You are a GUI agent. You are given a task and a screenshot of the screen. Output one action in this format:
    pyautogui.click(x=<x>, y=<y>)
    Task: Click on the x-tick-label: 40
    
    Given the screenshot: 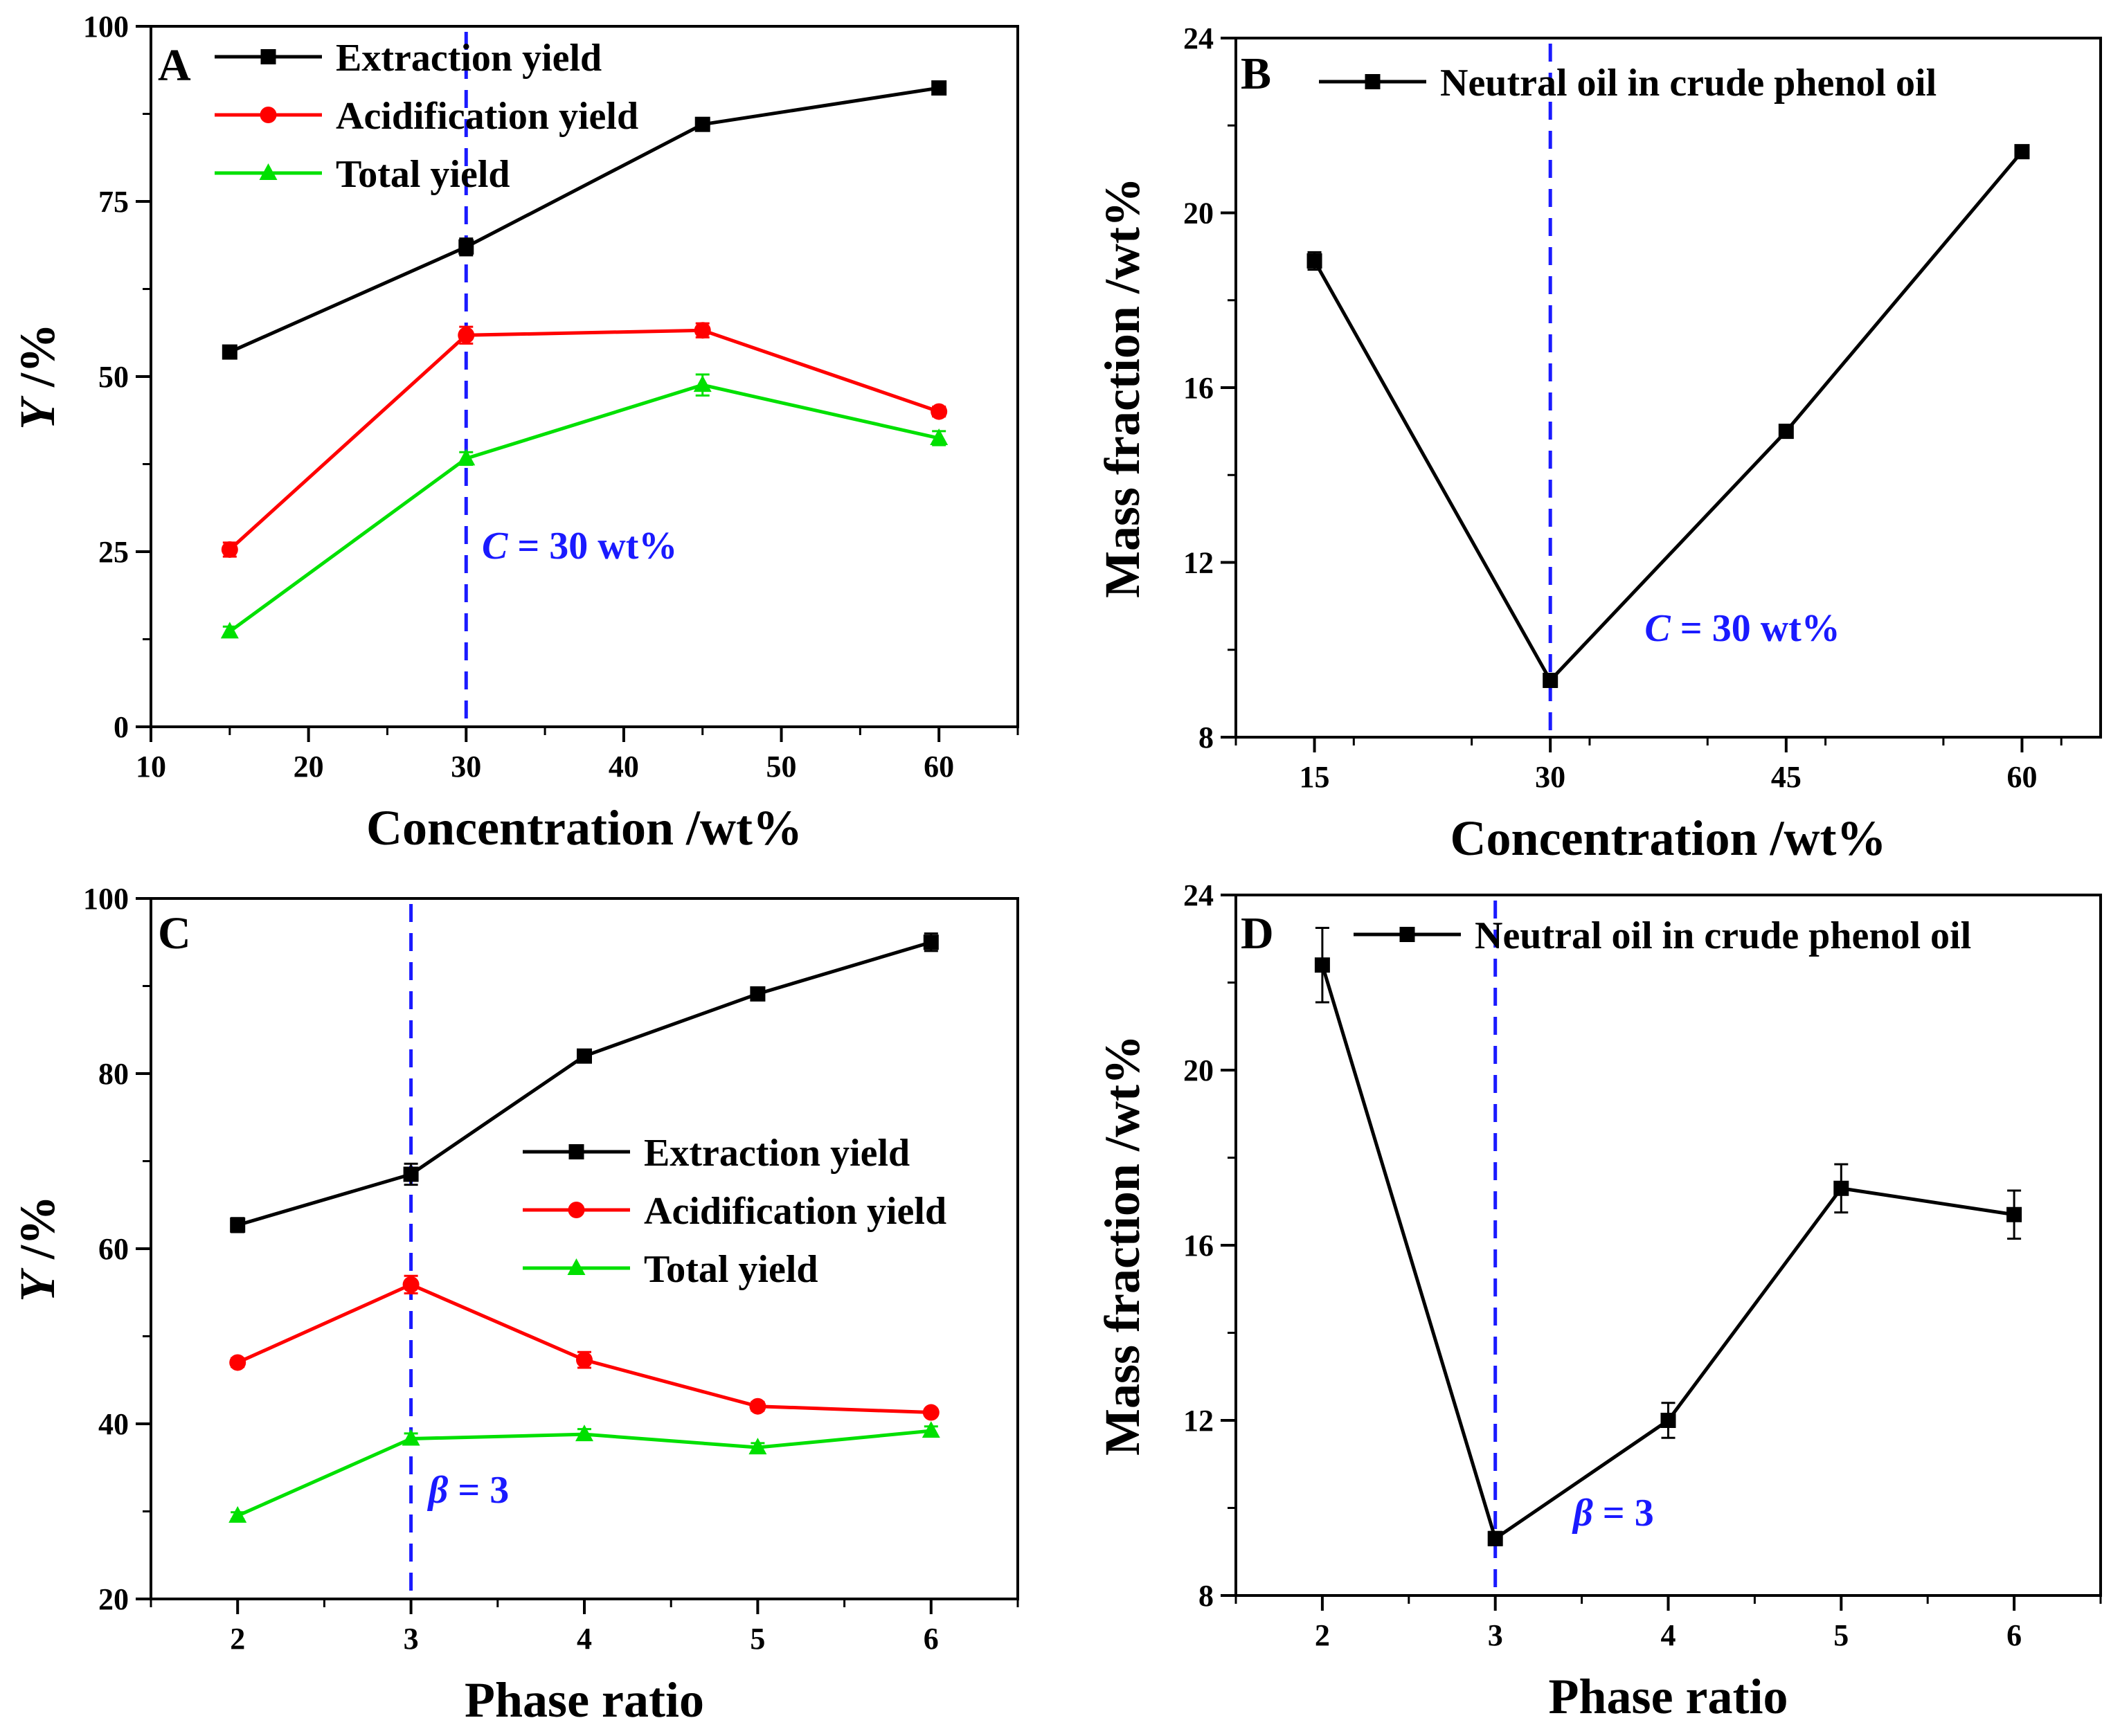 What is the action you would take?
    pyautogui.click(x=624, y=767)
    